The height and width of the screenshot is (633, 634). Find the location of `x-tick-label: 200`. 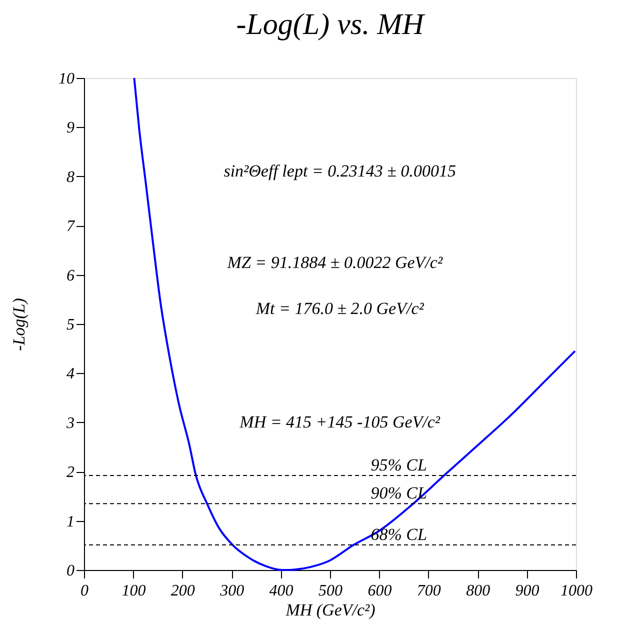

x-tick-label: 200 is located at coordinates (182, 591).